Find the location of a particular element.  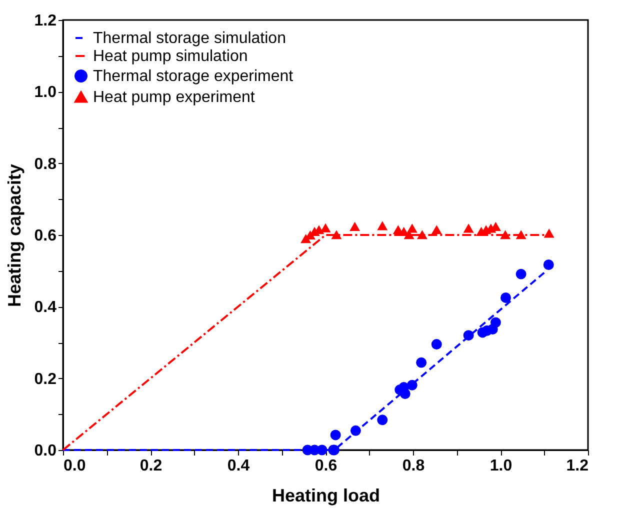

x-tick-label: 1.0 is located at coordinates (501, 466).